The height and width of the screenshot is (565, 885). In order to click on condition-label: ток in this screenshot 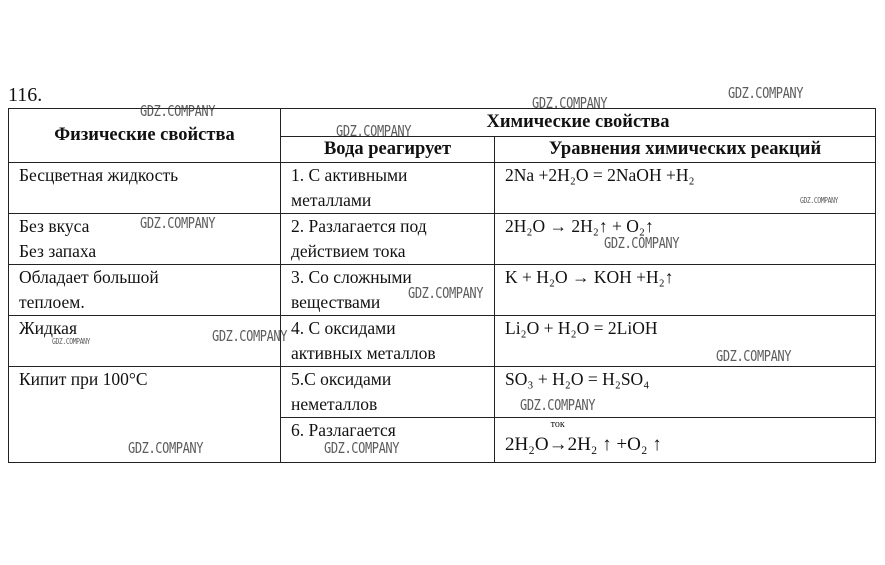, I will do `click(557, 424)`.